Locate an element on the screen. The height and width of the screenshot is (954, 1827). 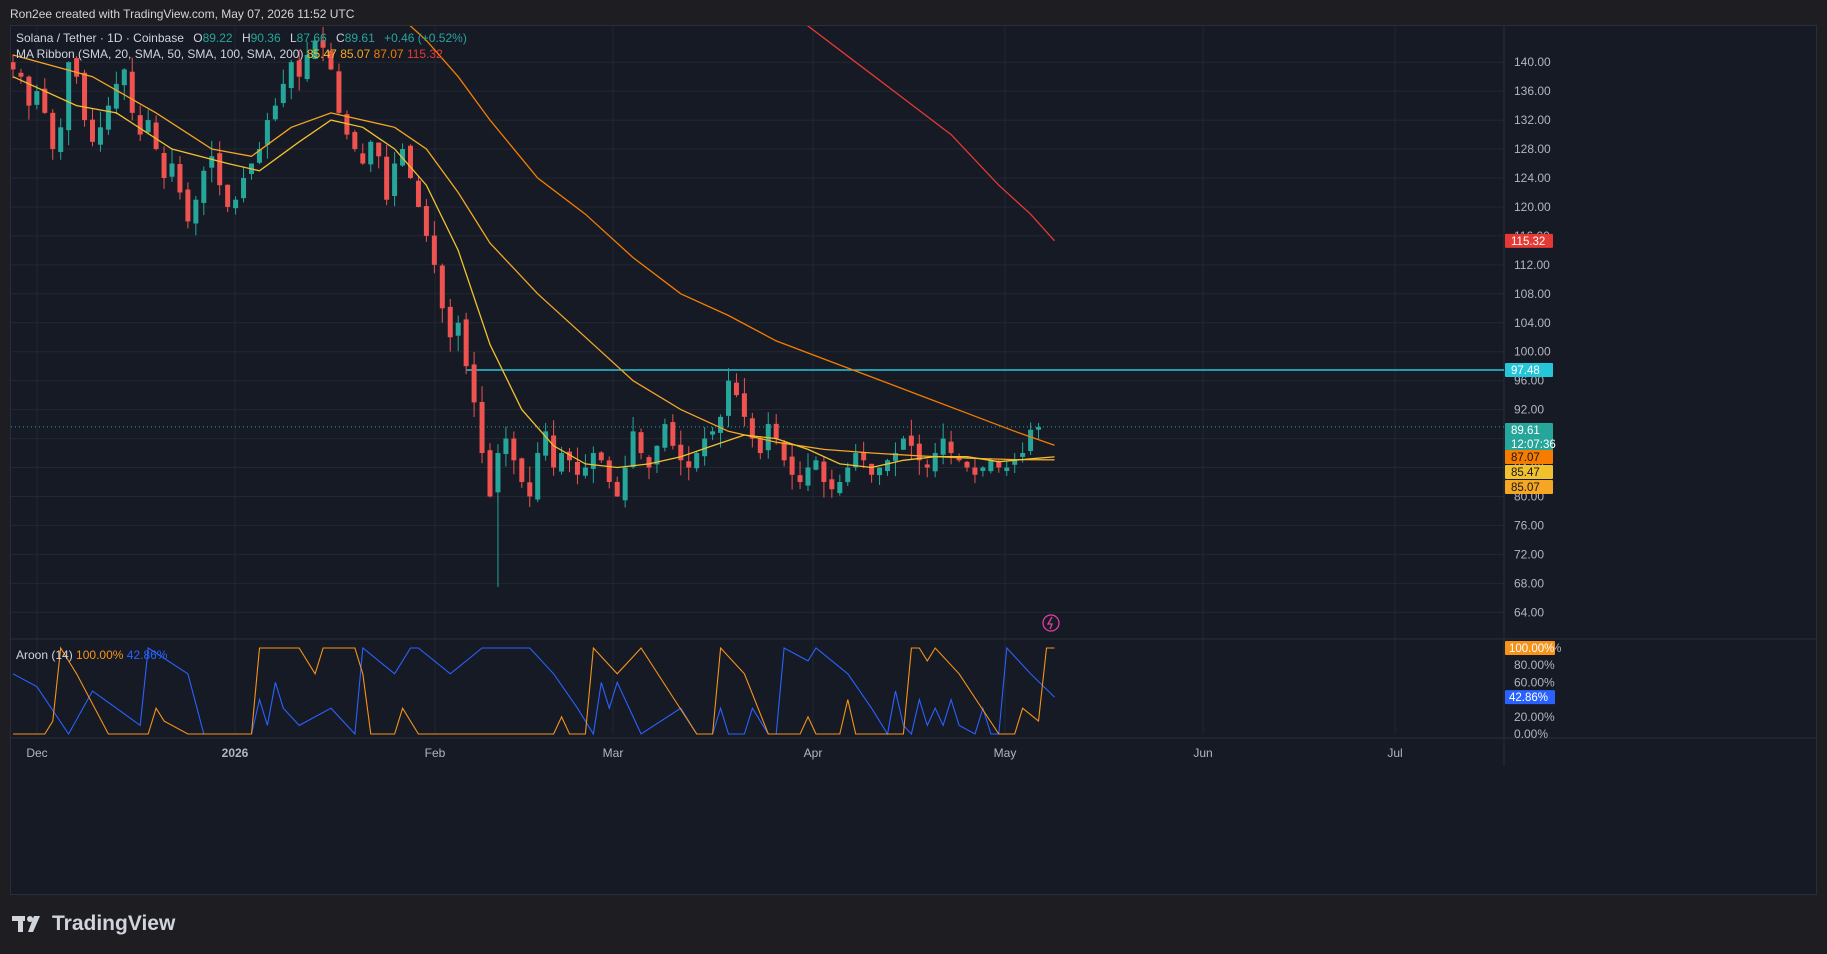
price-tick-label: 124.00 is located at coordinates (1532, 178).